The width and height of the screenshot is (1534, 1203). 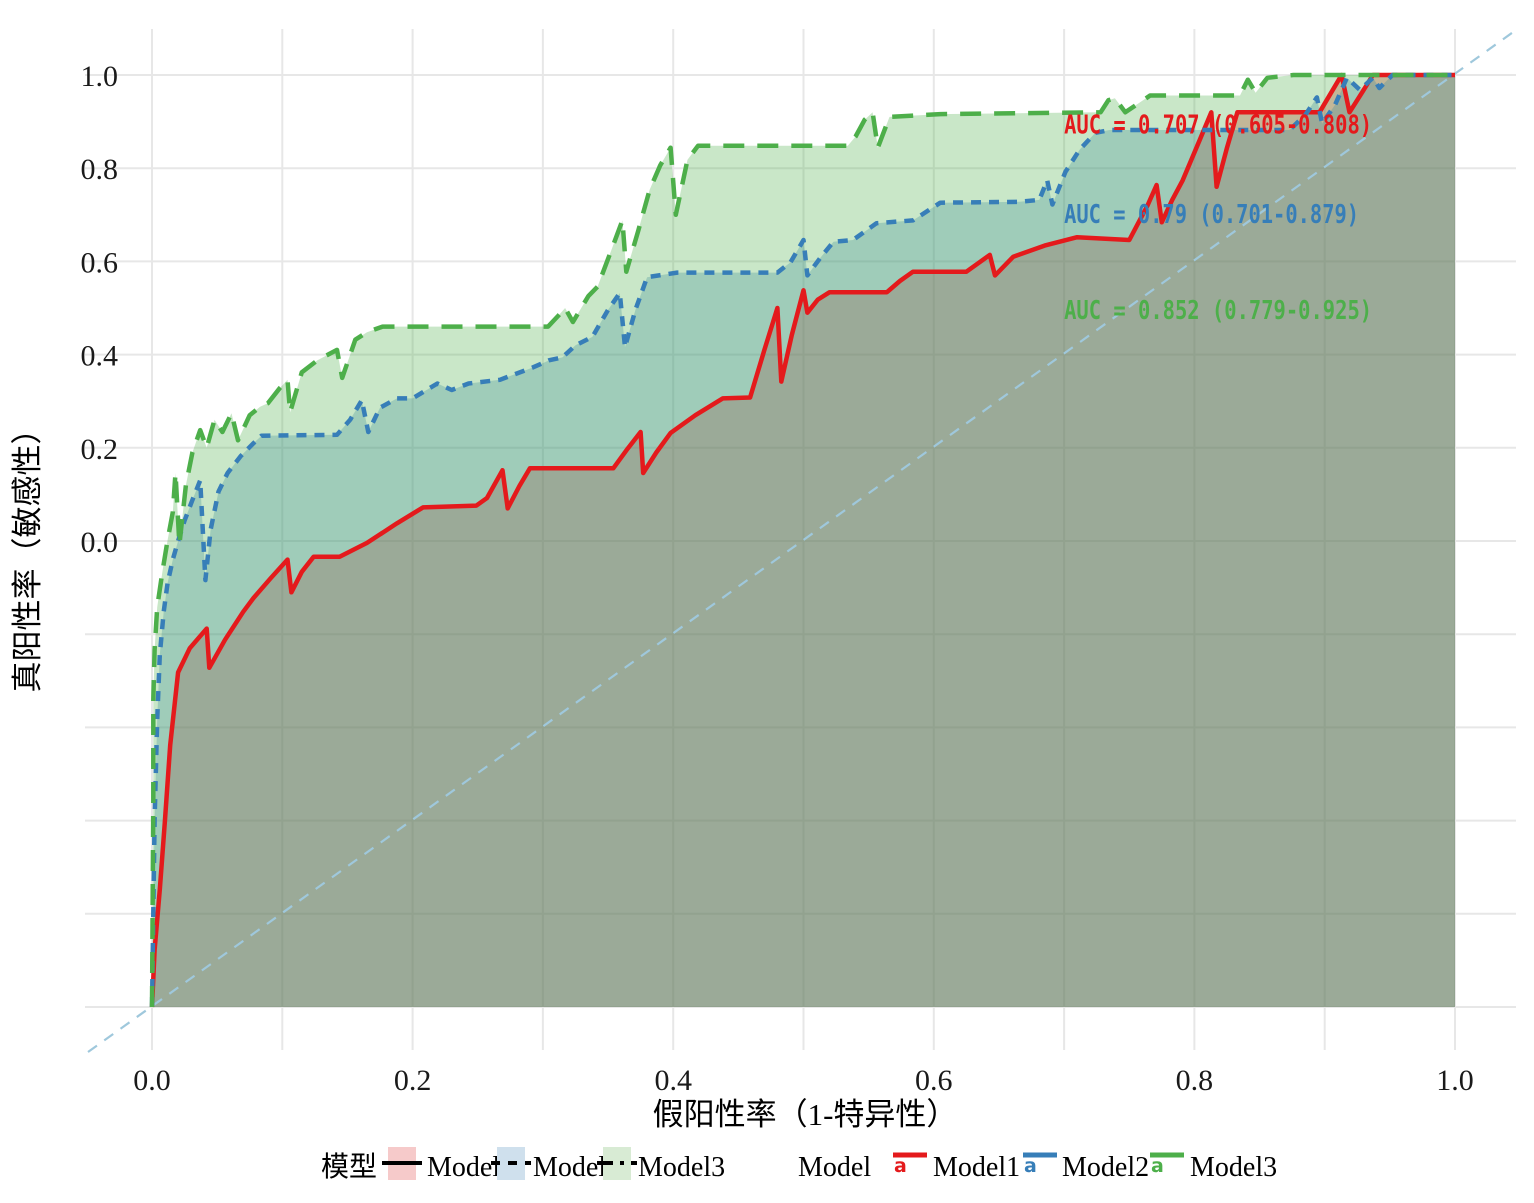 What do you see at coordinates (100, 262) in the screenshot?
I see `y-tick-label-2: 0.6` at bounding box center [100, 262].